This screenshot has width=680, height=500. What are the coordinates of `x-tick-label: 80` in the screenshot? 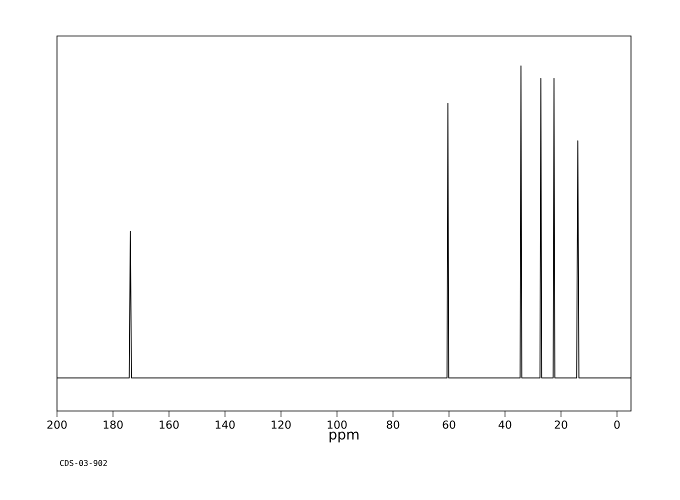 It's located at (393, 424).